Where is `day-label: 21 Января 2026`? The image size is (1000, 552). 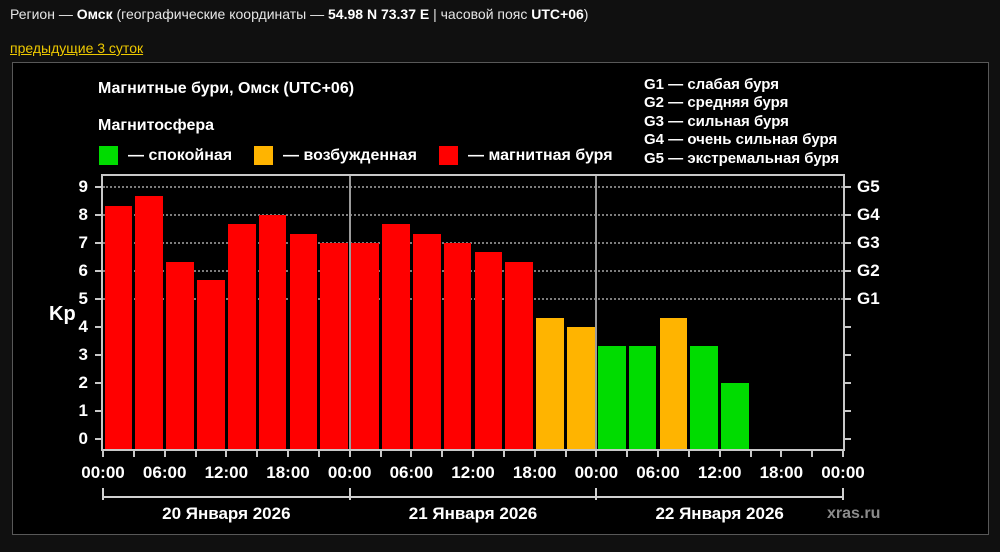 day-label: 21 Января 2026 is located at coordinates (473, 513).